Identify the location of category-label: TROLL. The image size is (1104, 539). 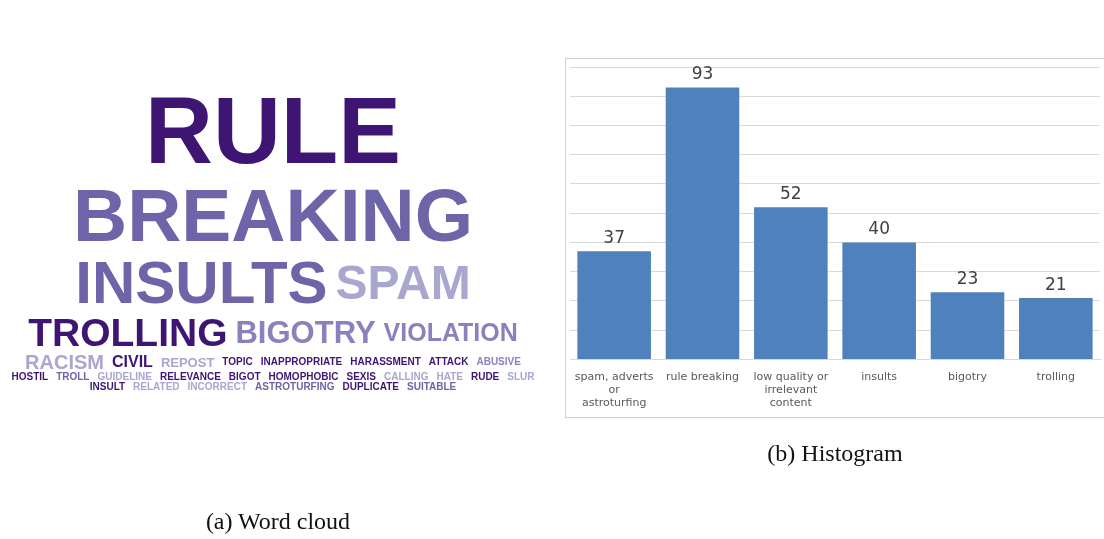
(73, 376).